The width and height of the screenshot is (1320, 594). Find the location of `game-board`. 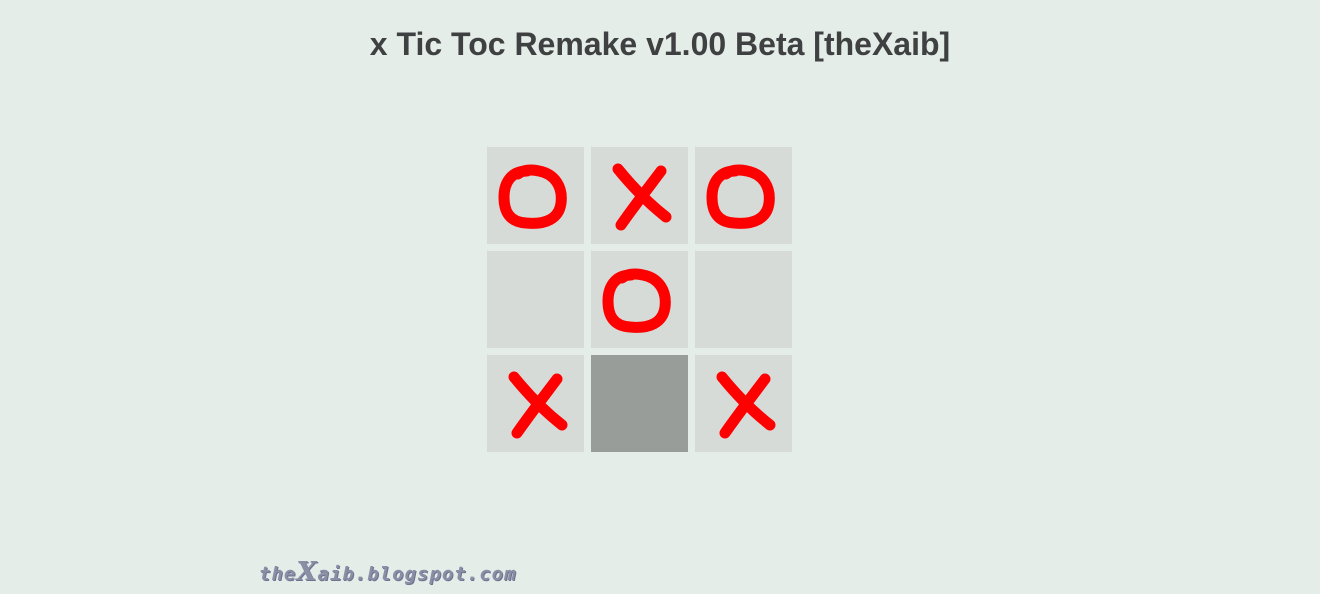

game-board is located at coordinates (639, 299).